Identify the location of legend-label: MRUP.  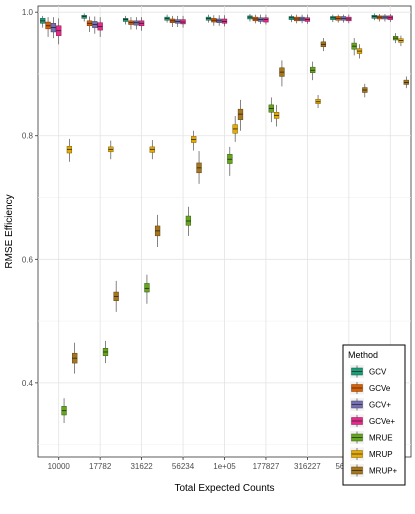
(381, 454).